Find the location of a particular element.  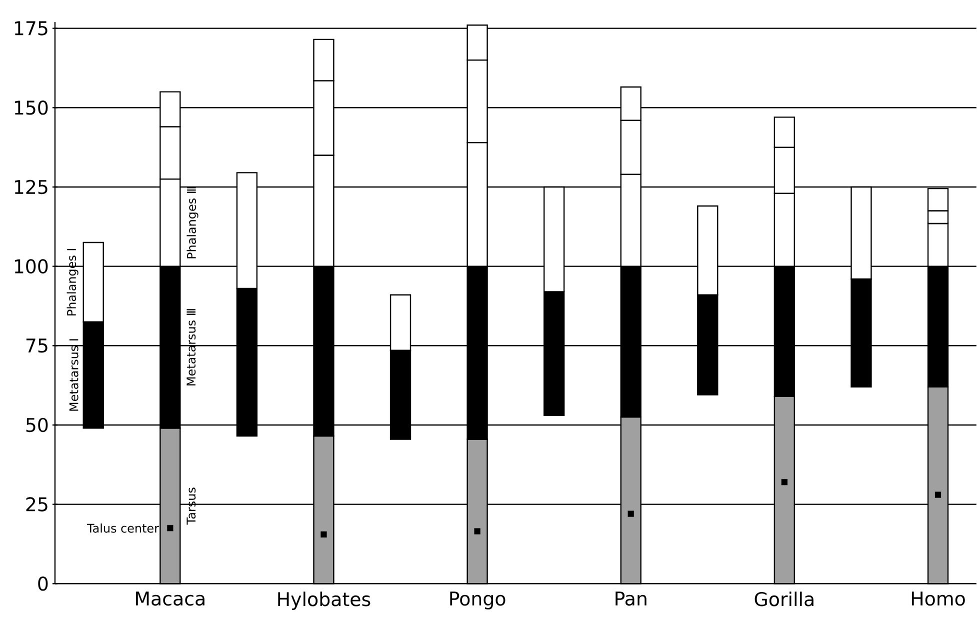

y-tick-label: 50 is located at coordinates (37, 425).